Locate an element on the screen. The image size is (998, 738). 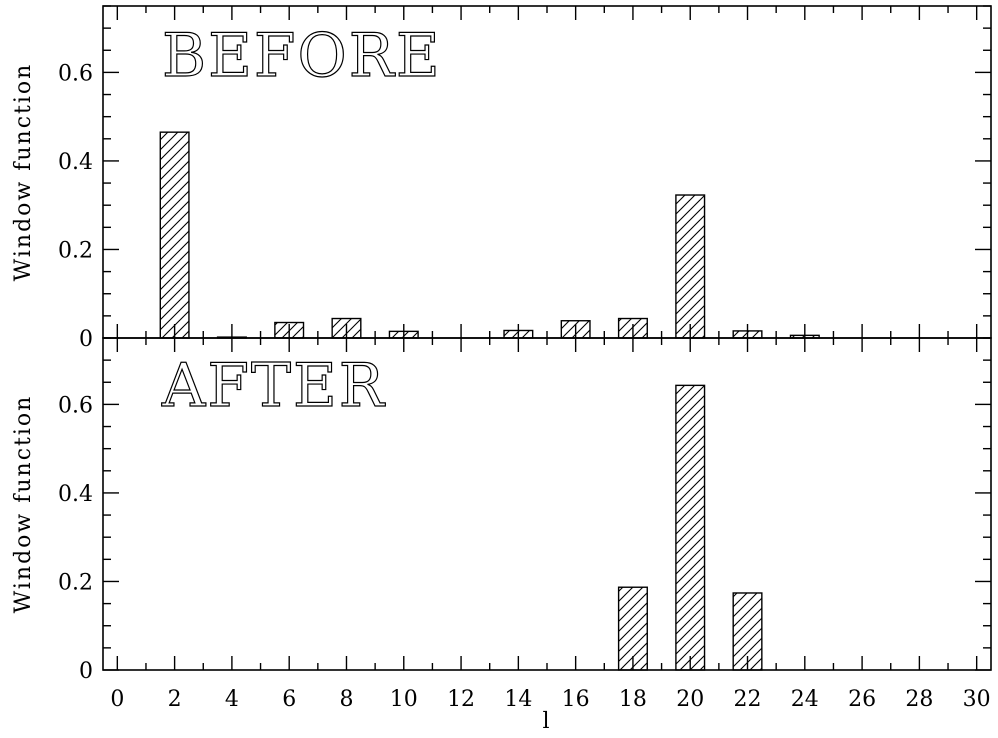
y-axis-label-after: Window function is located at coordinates (23, 504).